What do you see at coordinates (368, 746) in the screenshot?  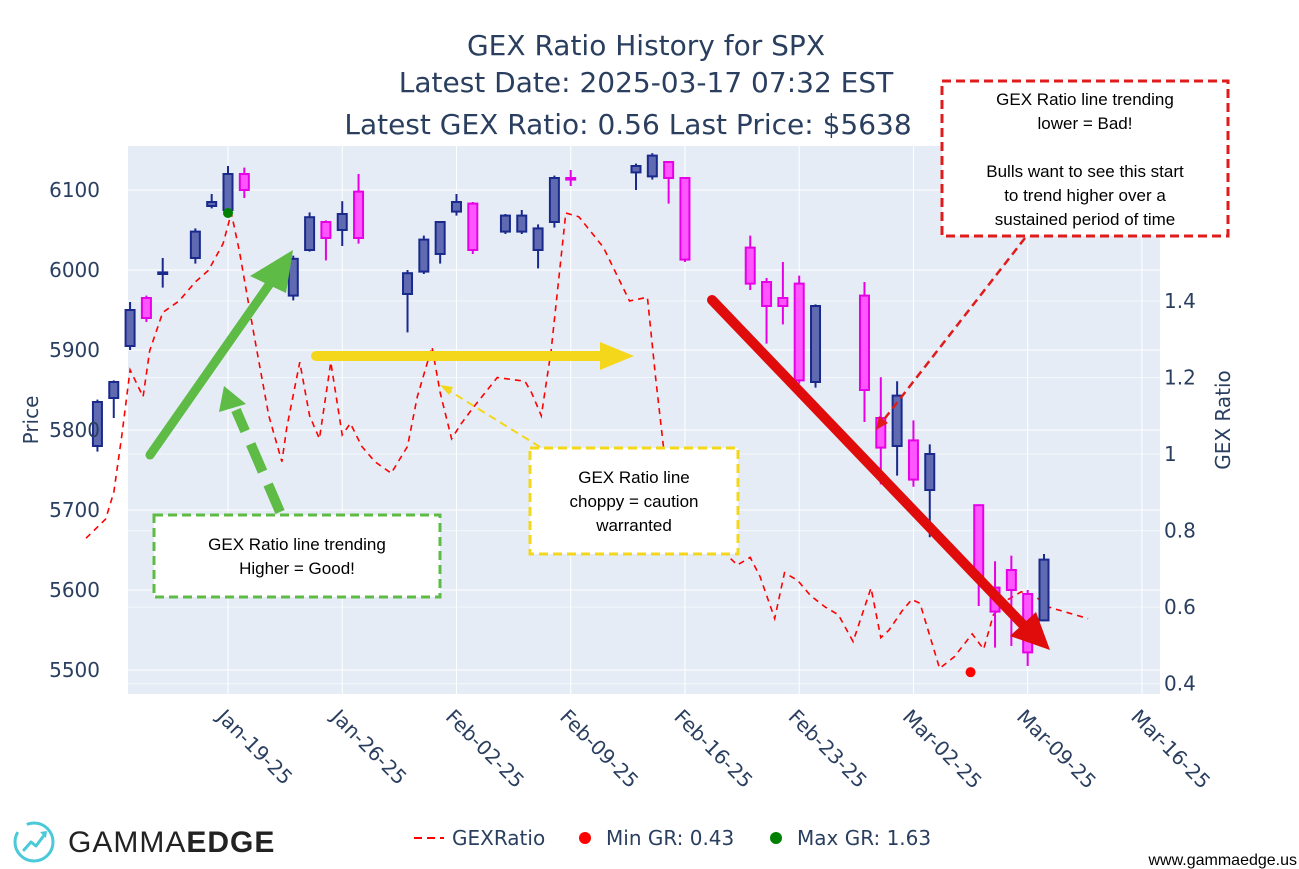 I see `x-tick-label: Jan-26-25` at bounding box center [368, 746].